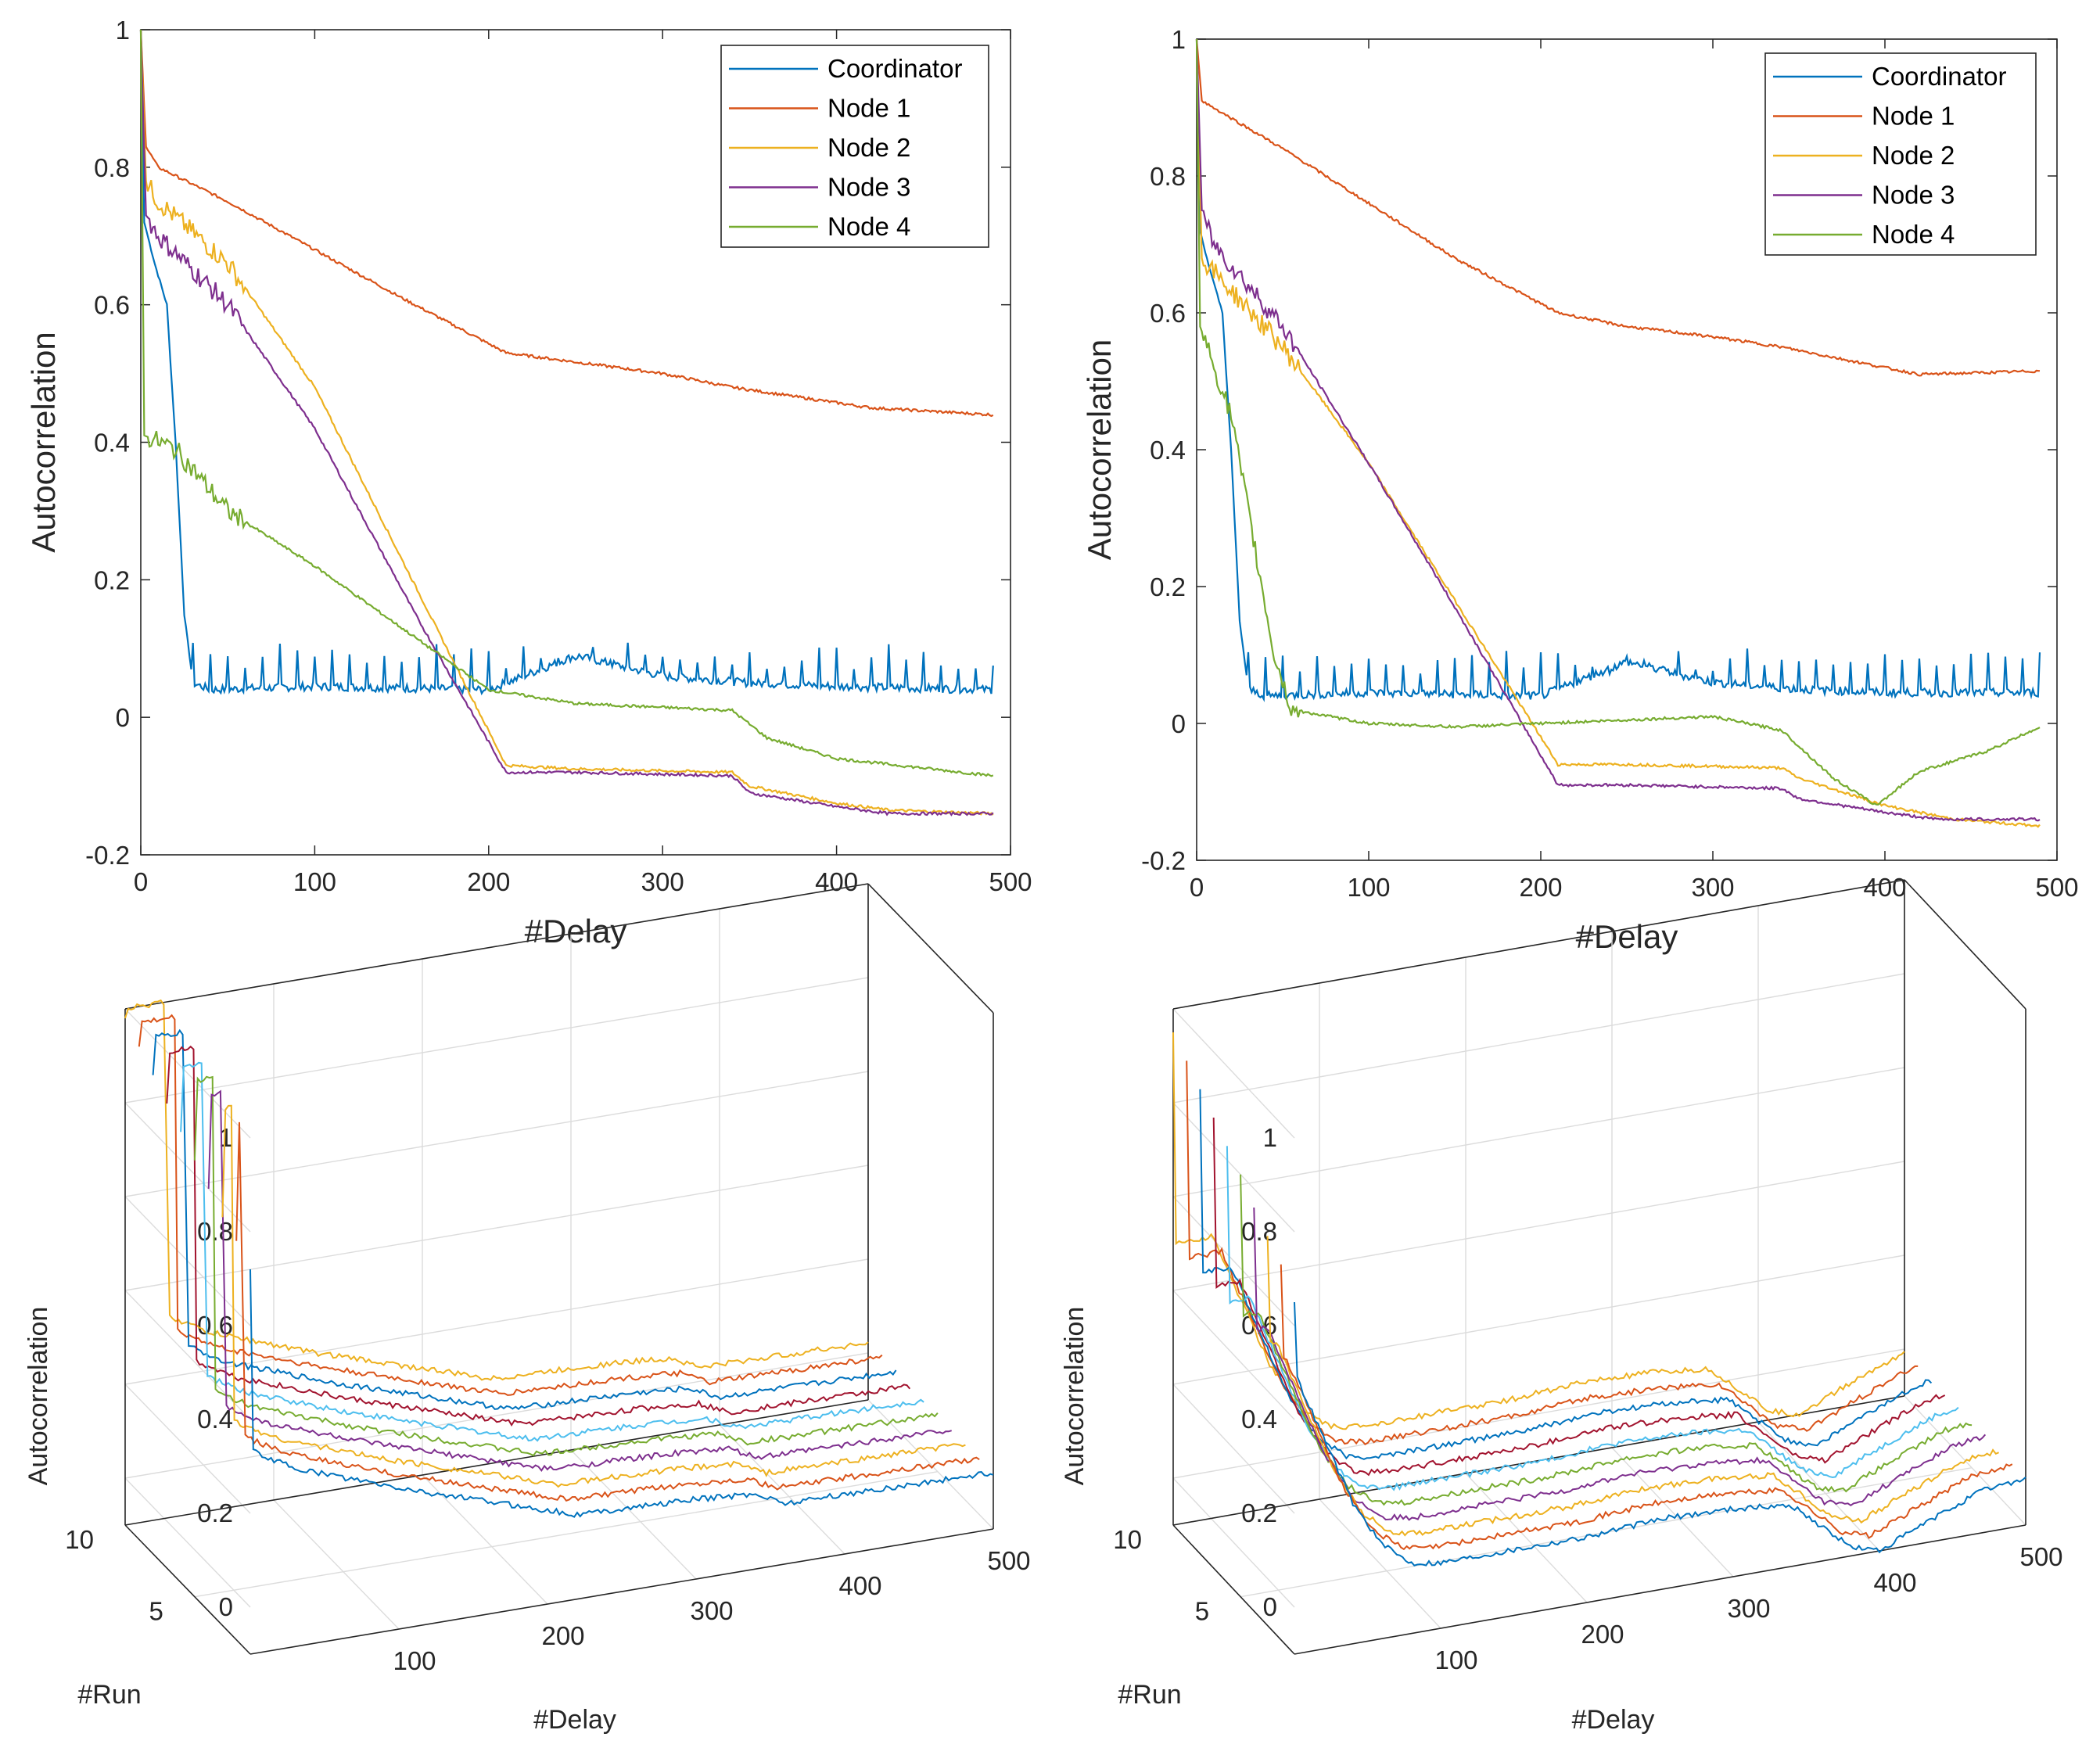 This screenshot has height=1755, width=2100. I want to click on y-gridline-floor, so click(566, 1534).